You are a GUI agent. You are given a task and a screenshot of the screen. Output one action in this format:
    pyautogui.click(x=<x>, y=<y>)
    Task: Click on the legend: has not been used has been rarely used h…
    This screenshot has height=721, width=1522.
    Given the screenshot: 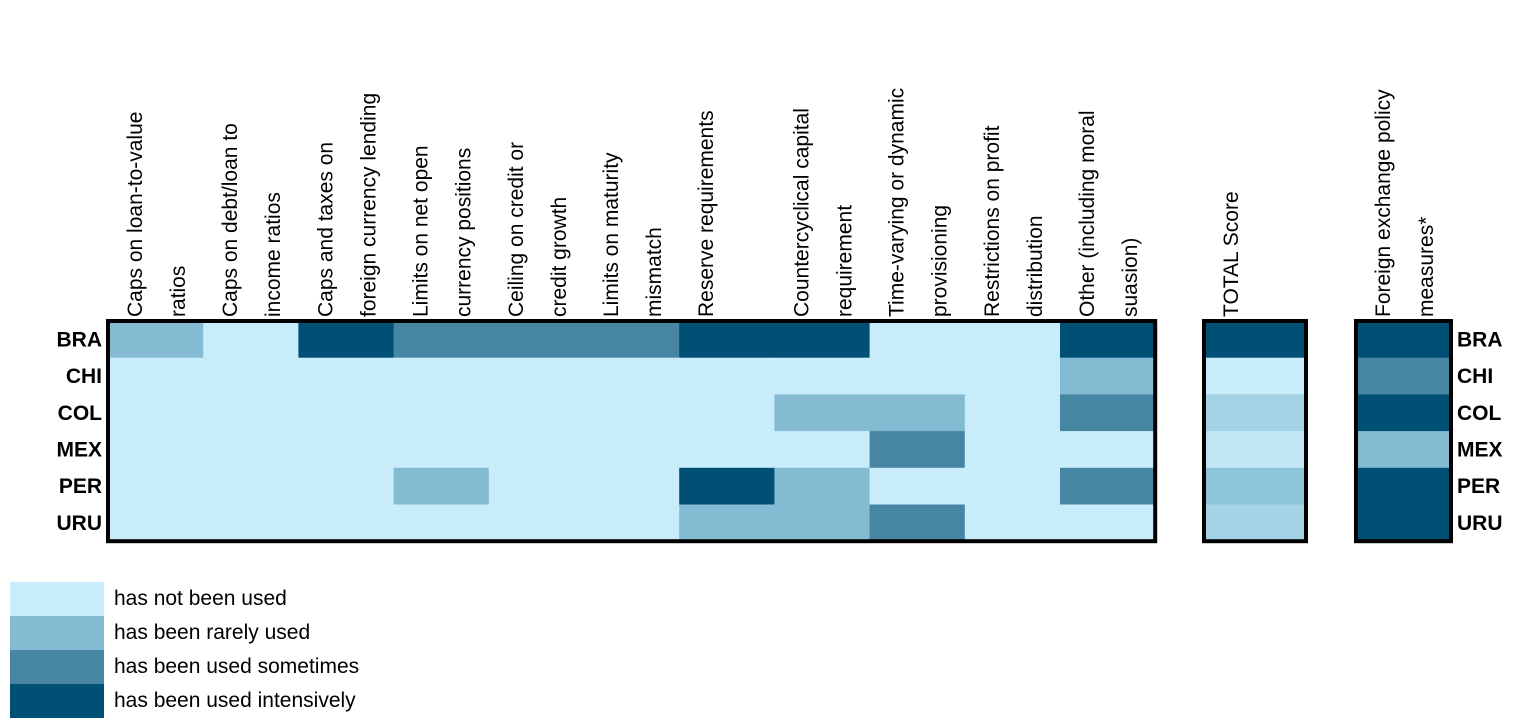 What is the action you would take?
    pyautogui.click(x=184, y=650)
    